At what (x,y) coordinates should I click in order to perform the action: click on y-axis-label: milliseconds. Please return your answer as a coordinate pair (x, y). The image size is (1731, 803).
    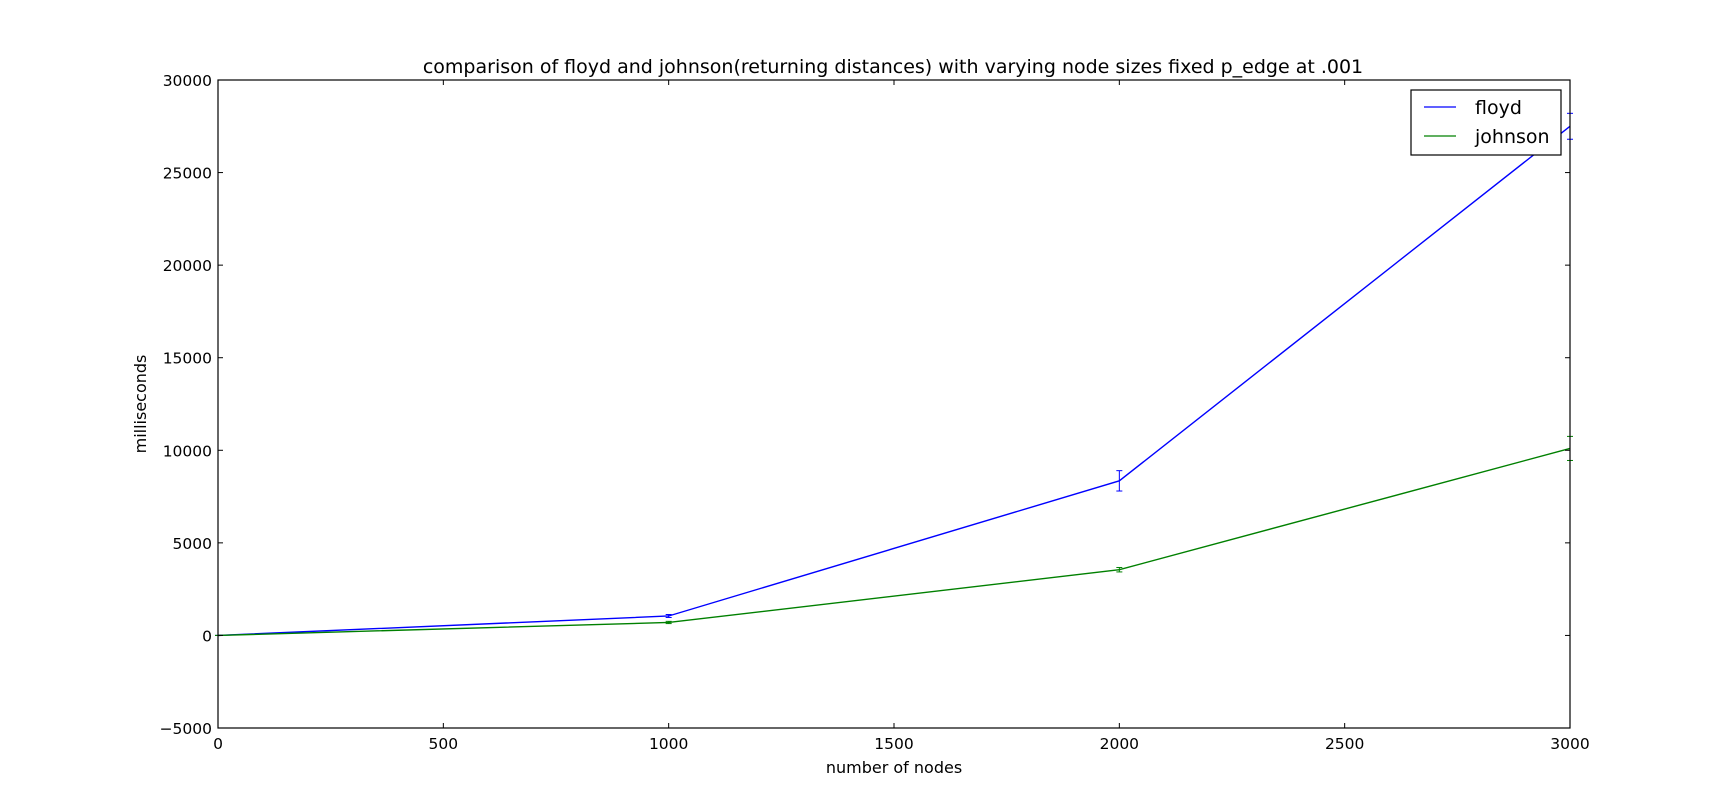
    Looking at the image, I should click on (140, 404).